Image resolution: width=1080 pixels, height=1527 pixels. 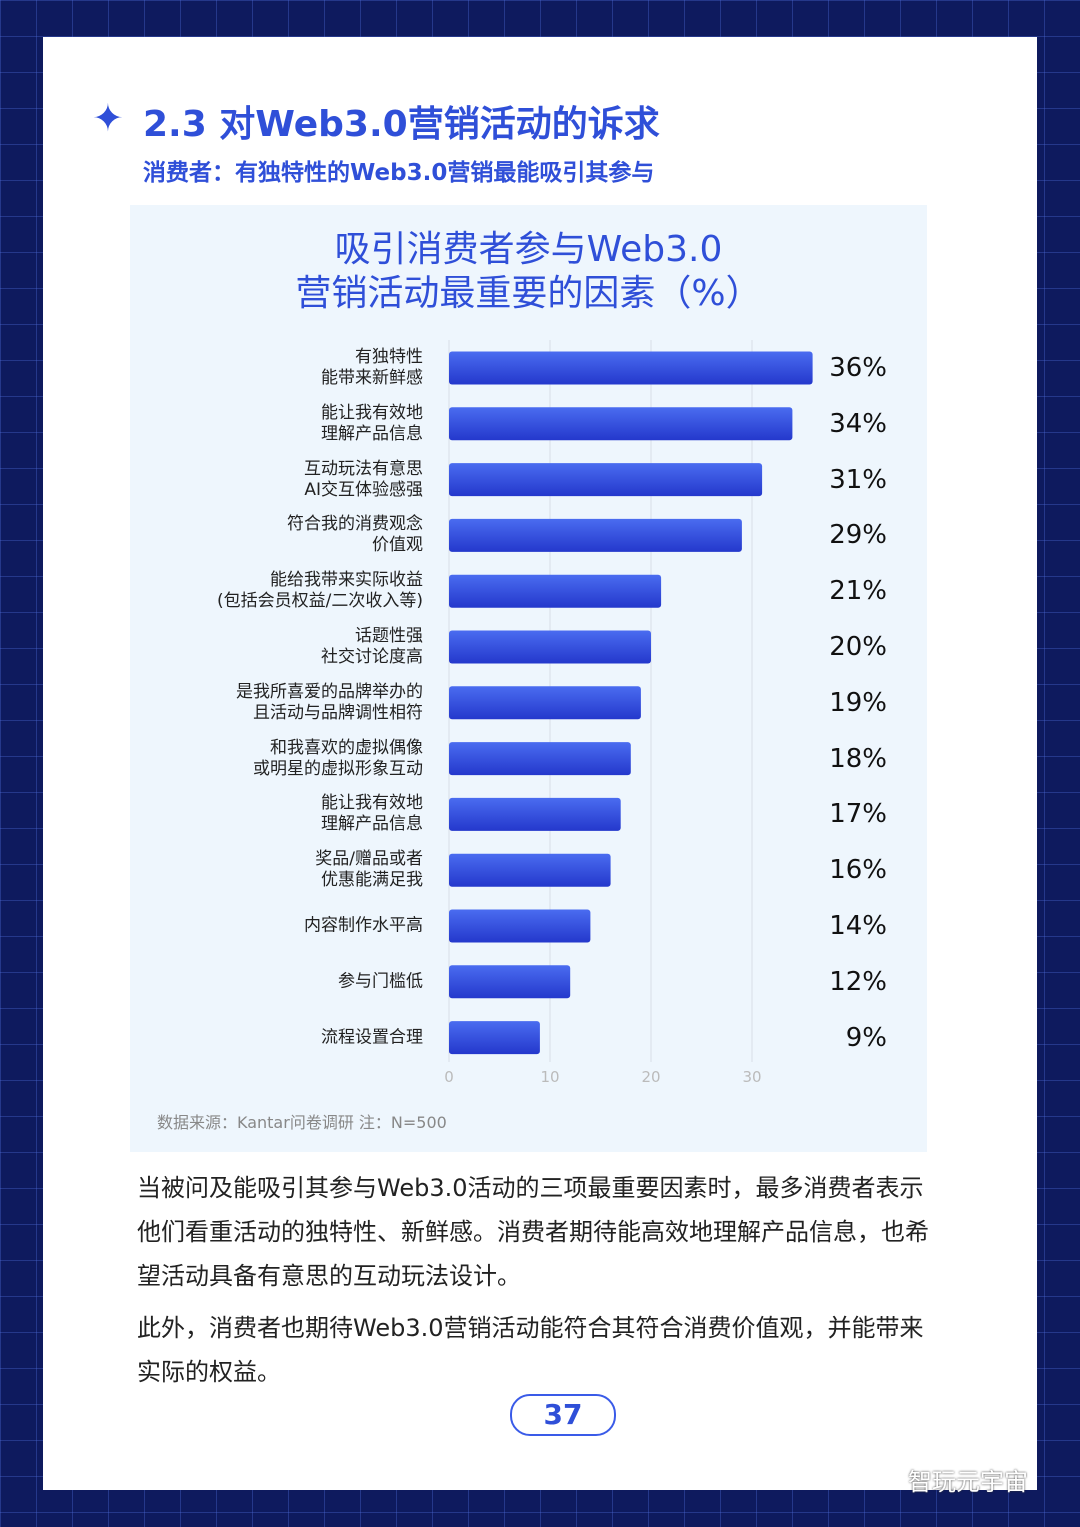 What do you see at coordinates (858, 647) in the screenshot?
I see `value-label: 20%` at bounding box center [858, 647].